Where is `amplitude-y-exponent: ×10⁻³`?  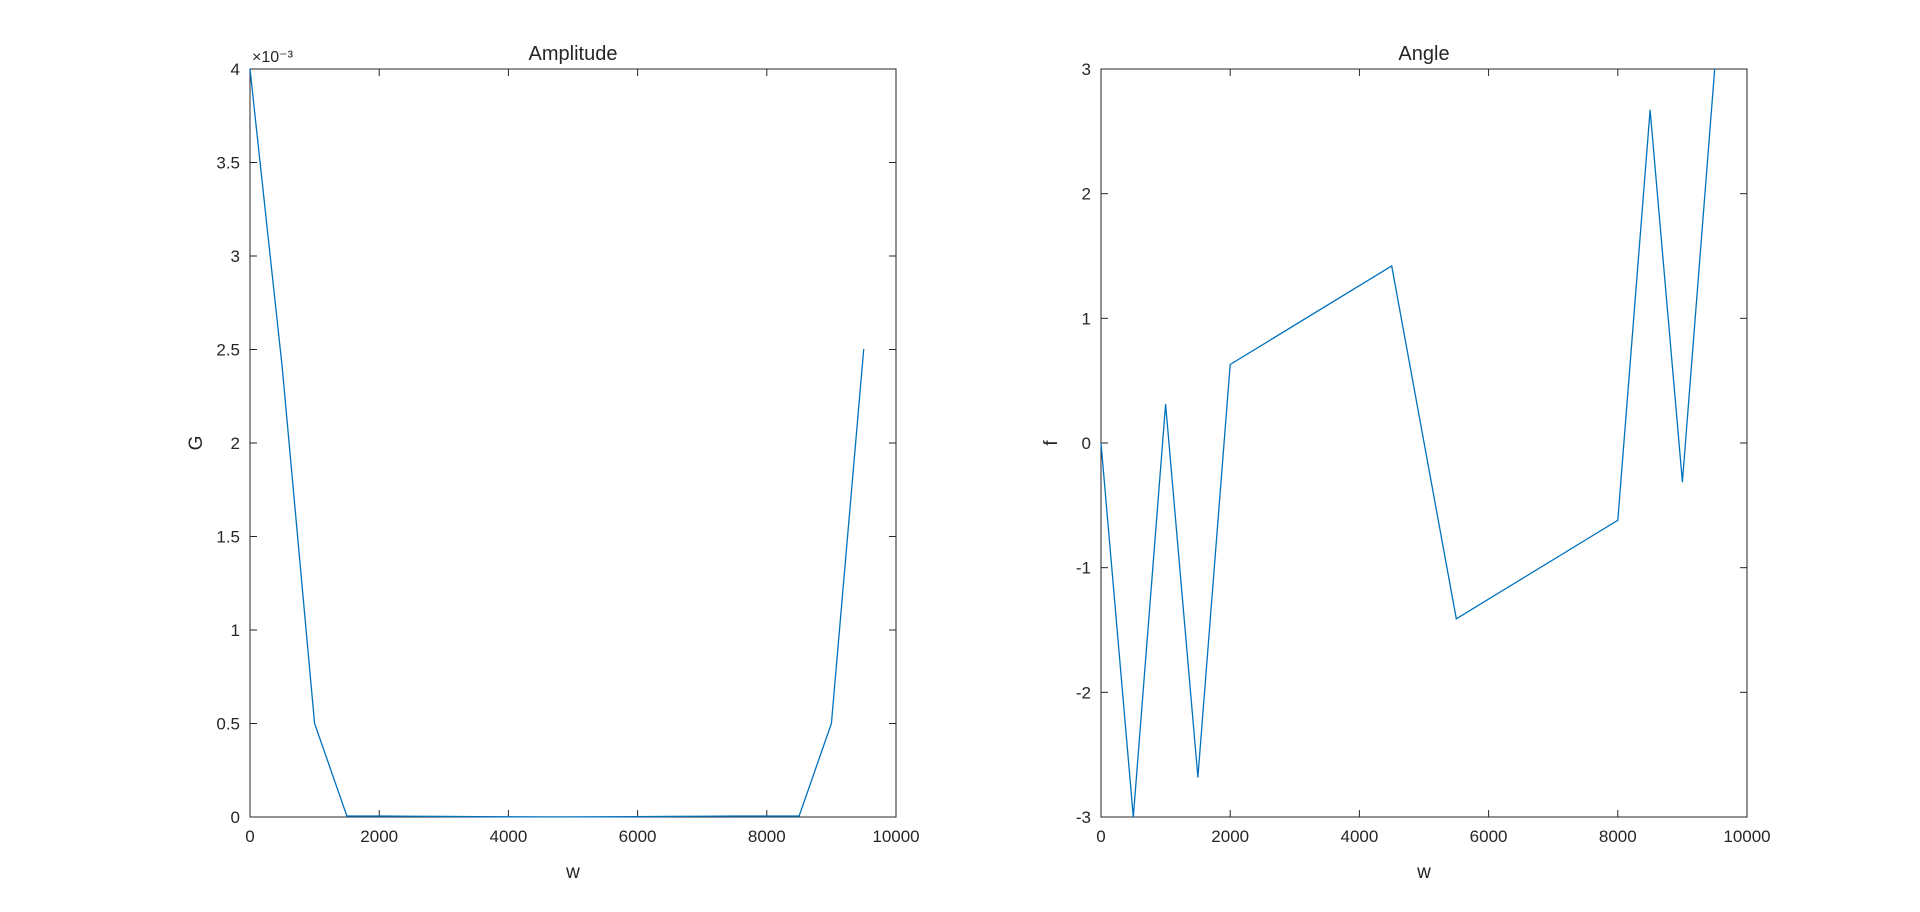 amplitude-y-exponent: ×10⁻³ is located at coordinates (273, 57).